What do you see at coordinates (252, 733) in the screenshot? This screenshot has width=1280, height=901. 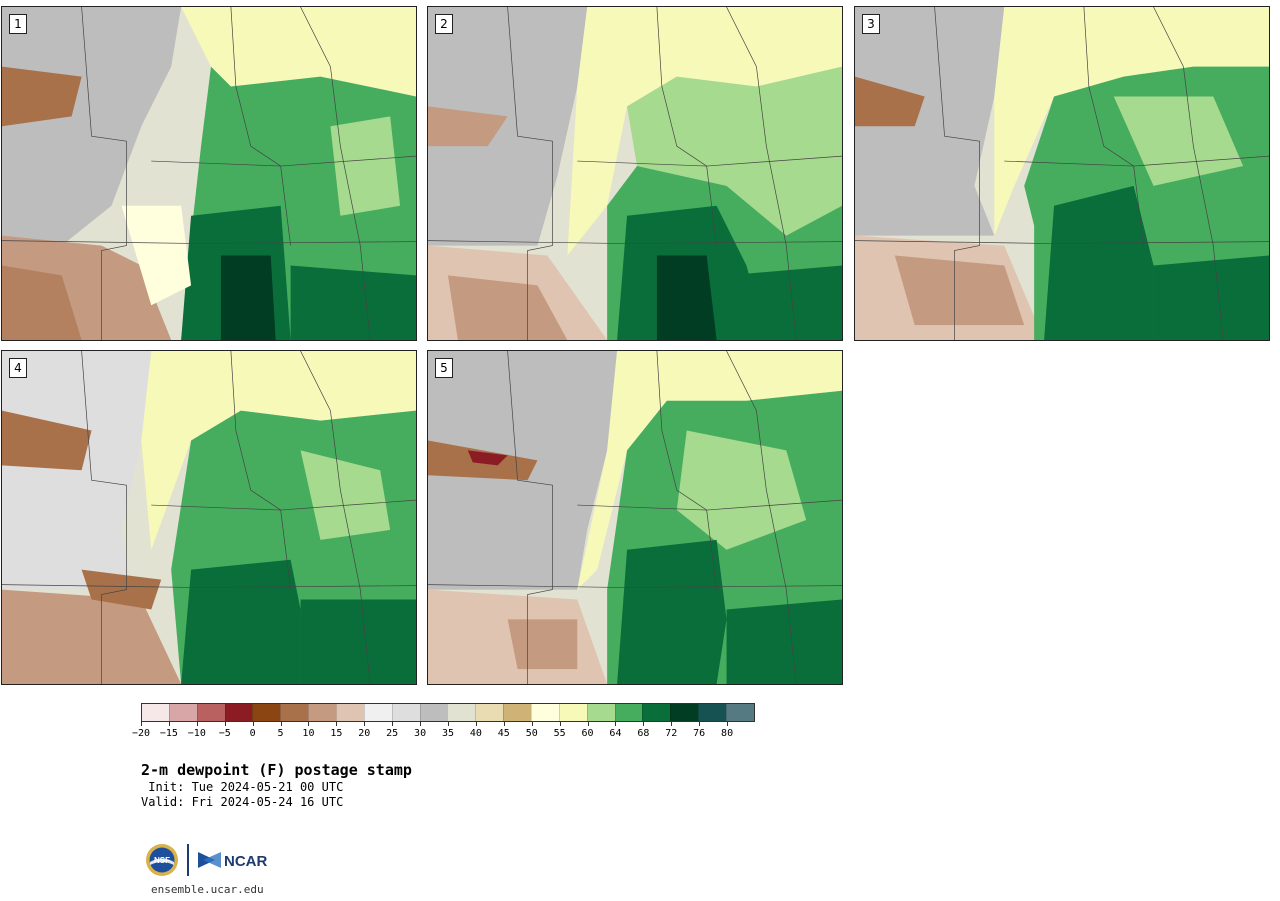 I see `colorbar-tick-label: 0` at bounding box center [252, 733].